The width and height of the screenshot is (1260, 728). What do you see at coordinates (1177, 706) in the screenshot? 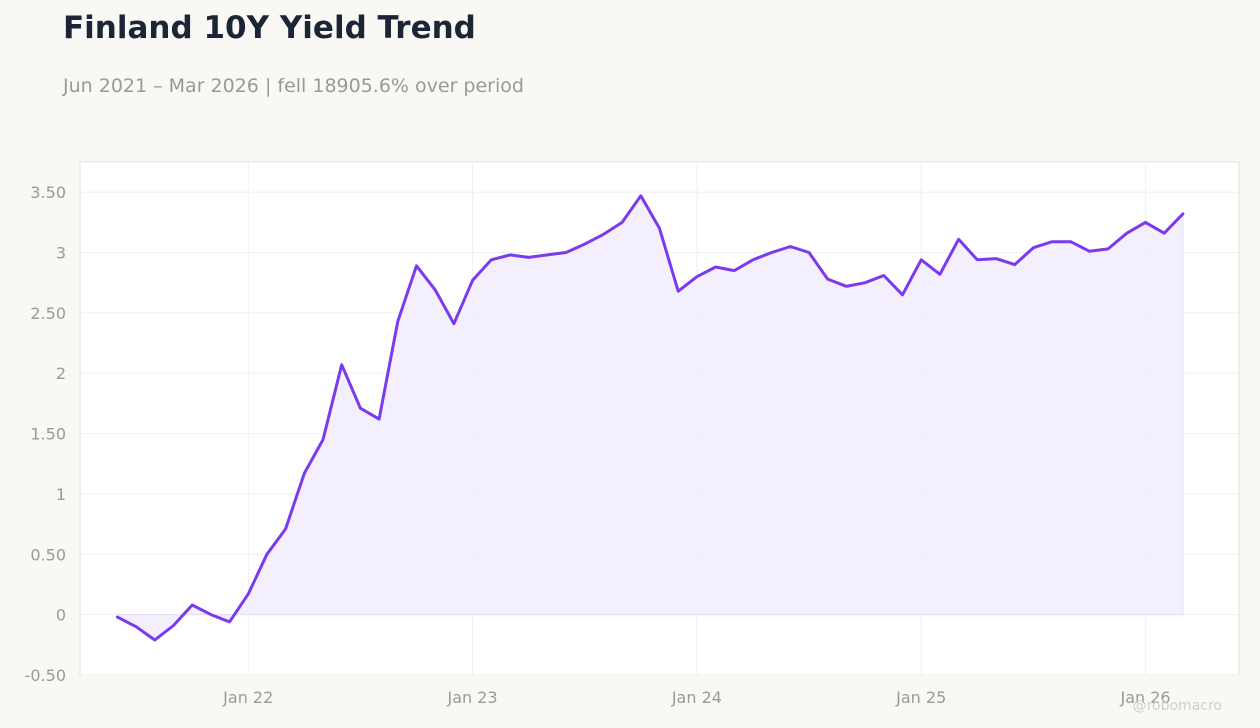
I see `watermark: @robomacro` at bounding box center [1177, 706].